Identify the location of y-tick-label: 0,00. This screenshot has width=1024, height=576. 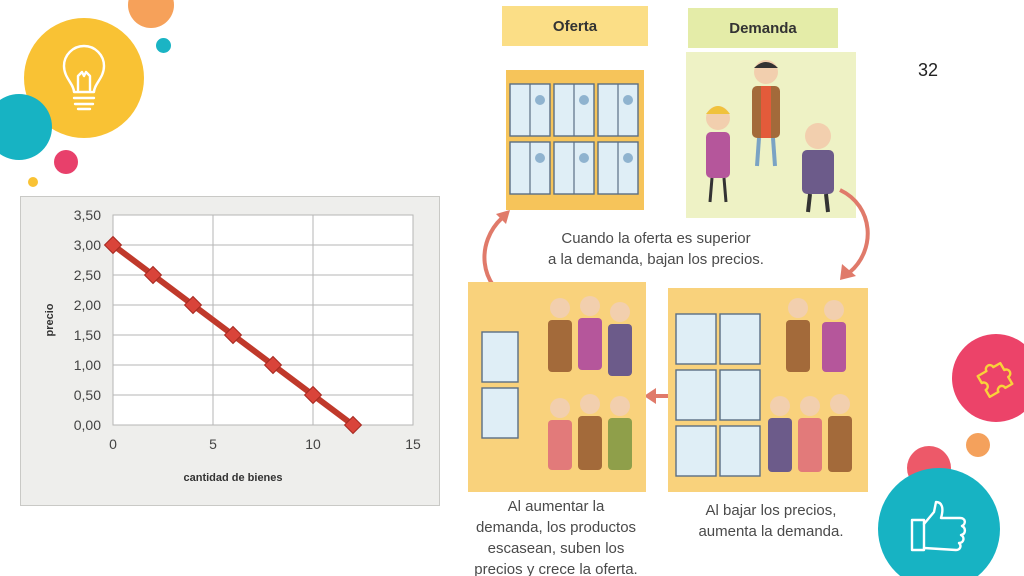
(87, 425).